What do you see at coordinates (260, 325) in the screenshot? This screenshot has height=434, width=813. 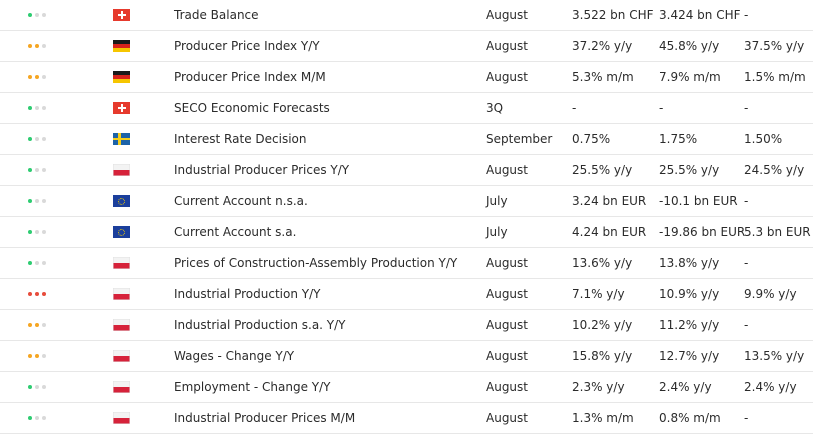 I see `event-name: Industrial Production s.a. Y/Y` at bounding box center [260, 325].